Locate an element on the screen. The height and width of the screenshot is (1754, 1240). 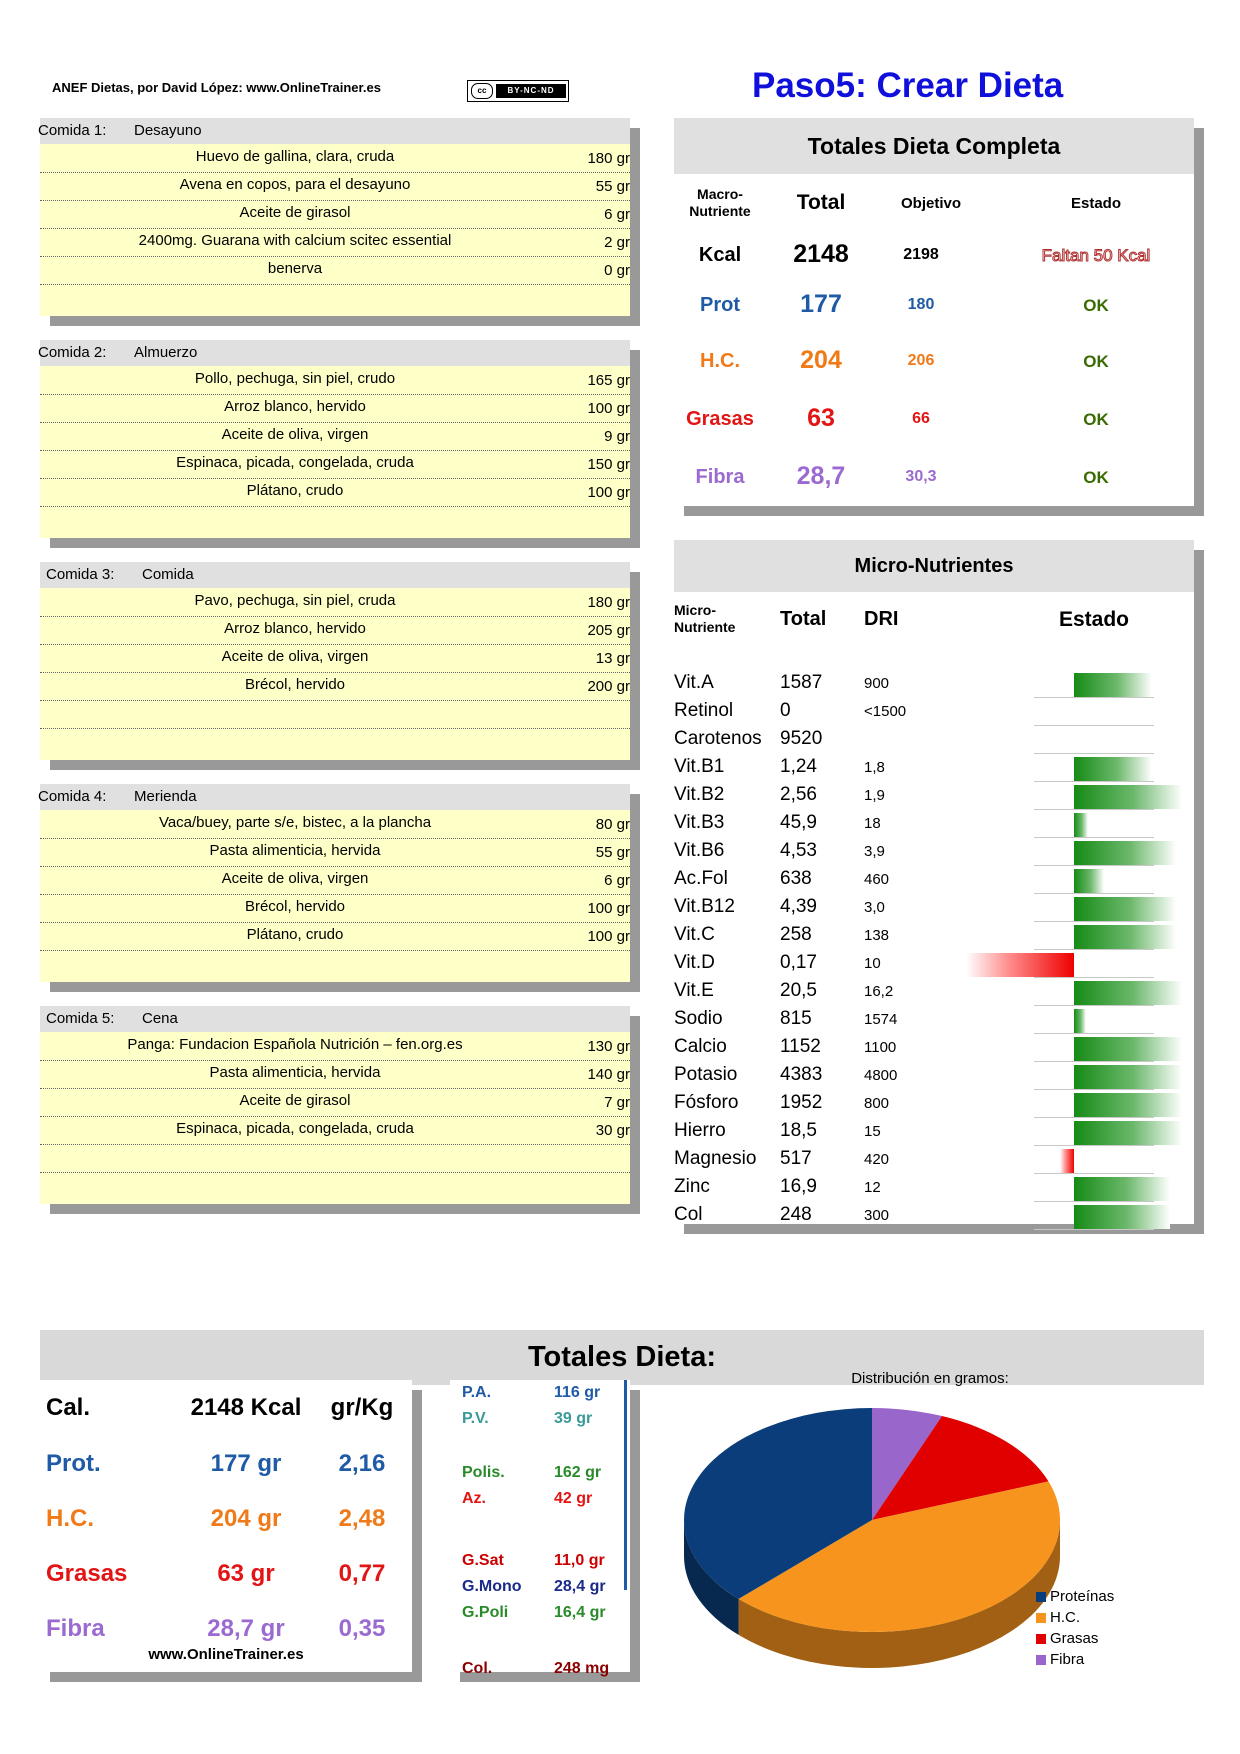
micro-row: Vit.E 20,5 16,2 is located at coordinates (934, 993).